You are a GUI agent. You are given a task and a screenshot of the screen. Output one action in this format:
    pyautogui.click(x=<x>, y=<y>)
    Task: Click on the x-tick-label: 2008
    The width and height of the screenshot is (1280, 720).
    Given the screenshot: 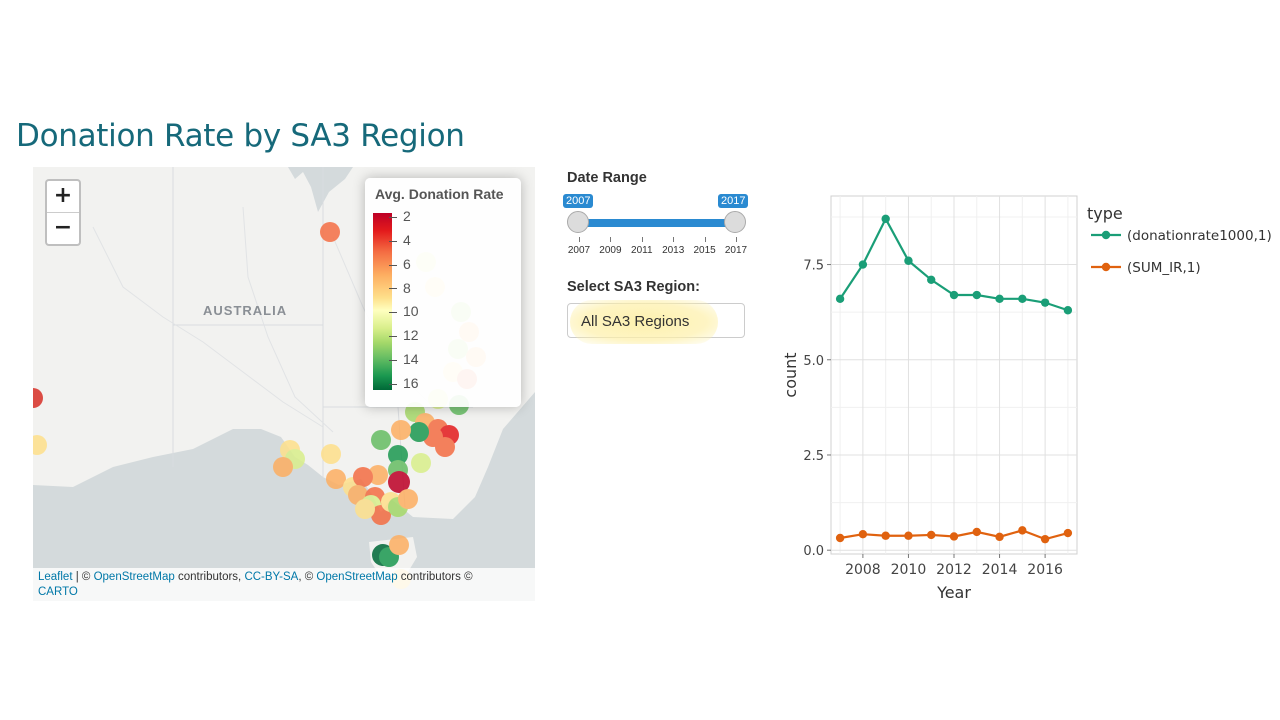 What is the action you would take?
    pyautogui.click(x=863, y=570)
    